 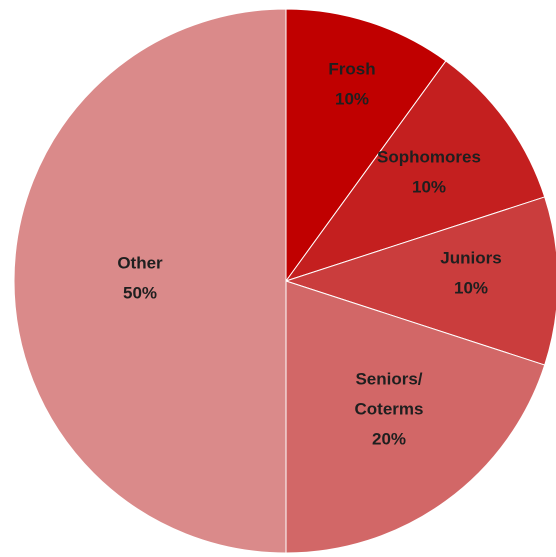 What do you see at coordinates (389, 438) in the screenshot?
I see `slice-value-label-3: 20%` at bounding box center [389, 438].